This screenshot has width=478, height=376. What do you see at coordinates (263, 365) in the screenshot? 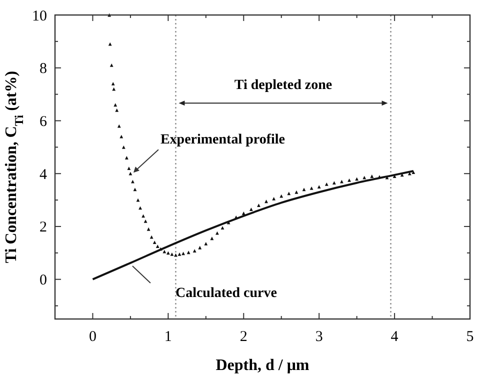
I see `x-axis-title: Depth, d / μm` at bounding box center [263, 365].